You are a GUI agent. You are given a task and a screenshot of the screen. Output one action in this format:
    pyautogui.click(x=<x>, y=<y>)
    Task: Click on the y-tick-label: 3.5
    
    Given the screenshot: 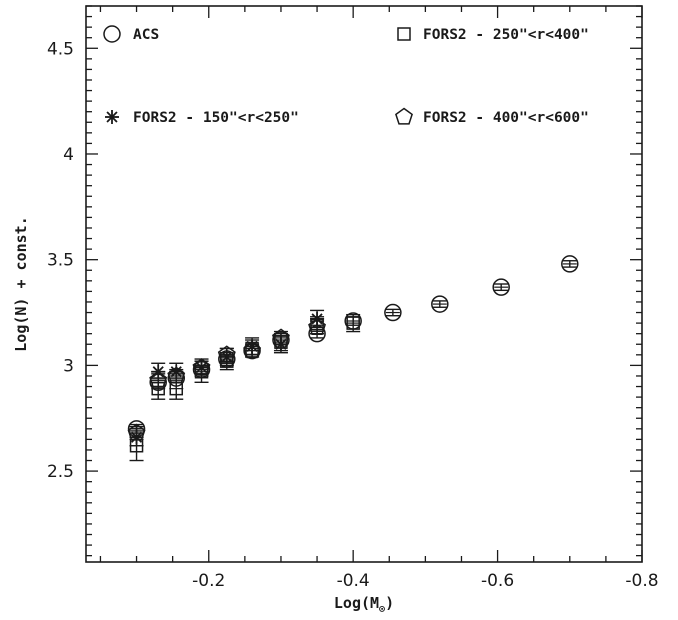 What is the action you would take?
    pyautogui.click(x=60, y=261)
    